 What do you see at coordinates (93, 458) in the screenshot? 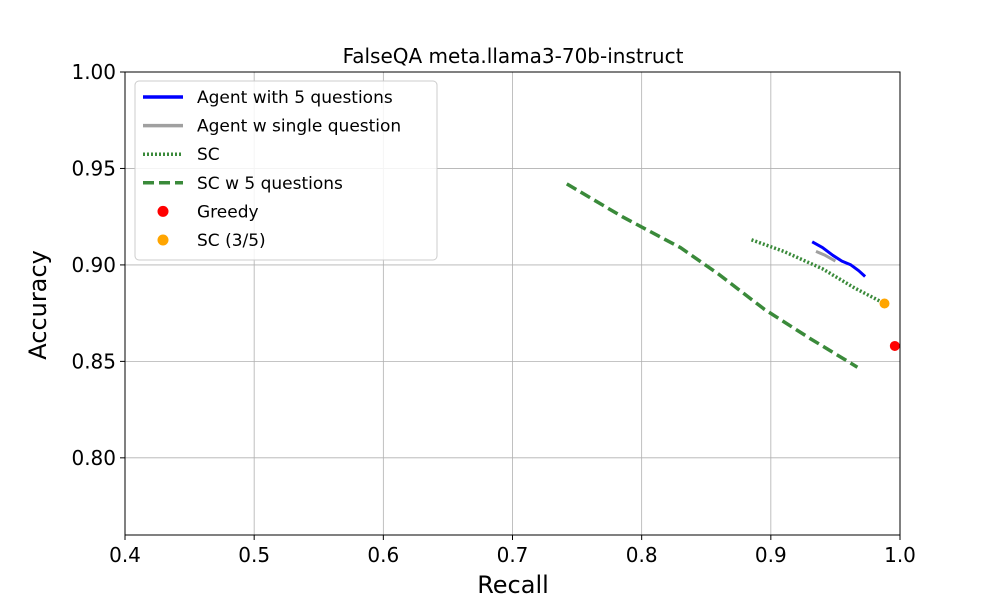
I see `y-tick-label: 0.80` at bounding box center [93, 458].